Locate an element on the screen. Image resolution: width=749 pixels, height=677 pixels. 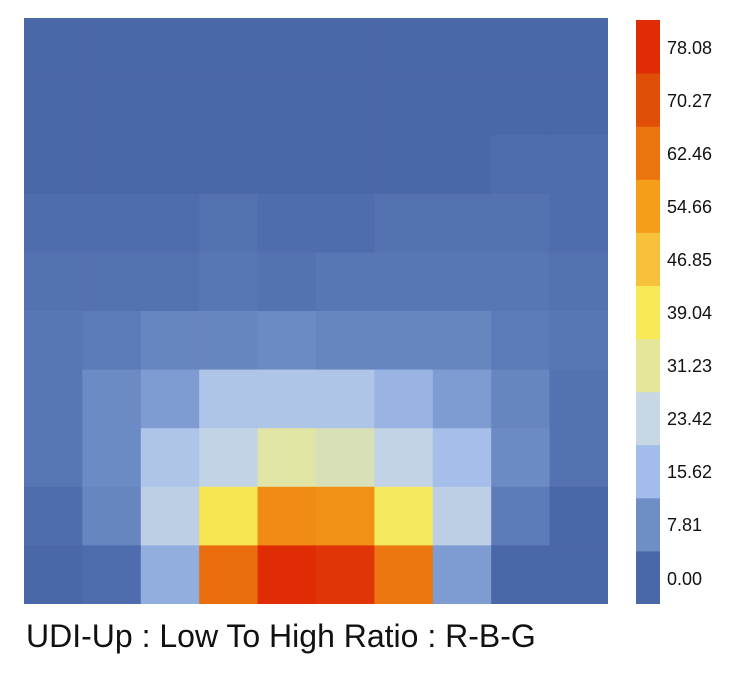
heatmap-cell-r2-c7 is located at coordinates (462, 165).